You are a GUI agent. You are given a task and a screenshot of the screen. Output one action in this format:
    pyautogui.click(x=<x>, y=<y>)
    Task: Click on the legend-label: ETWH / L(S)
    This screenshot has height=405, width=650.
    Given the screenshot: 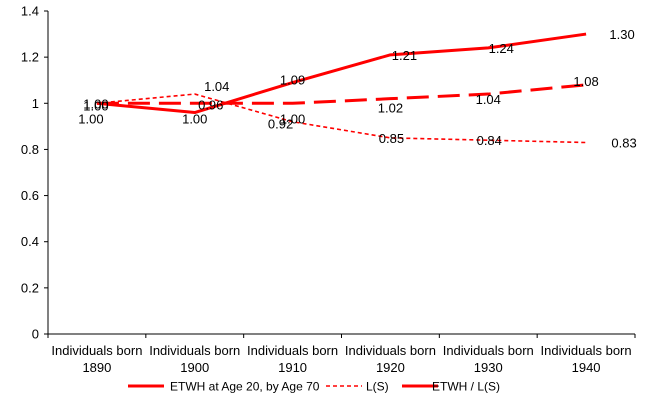 What is the action you would take?
    pyautogui.click(x=466, y=387)
    